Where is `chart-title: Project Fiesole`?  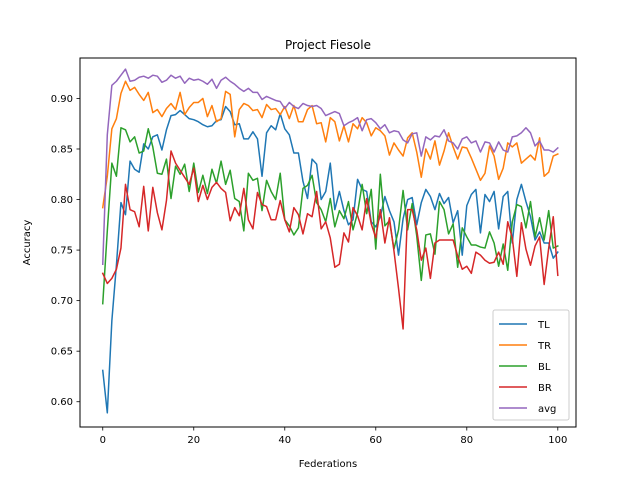 chart-title: Project Fiesole is located at coordinates (328, 45).